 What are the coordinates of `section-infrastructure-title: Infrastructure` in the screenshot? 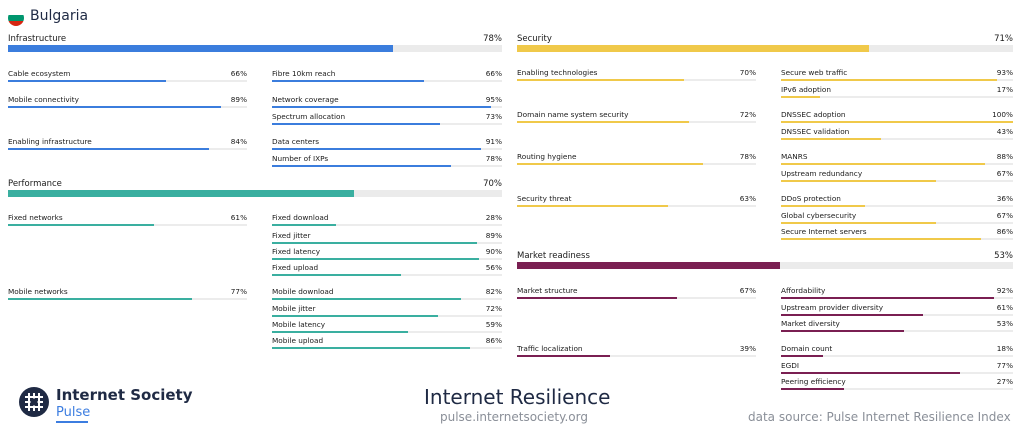 It's located at (37, 39).